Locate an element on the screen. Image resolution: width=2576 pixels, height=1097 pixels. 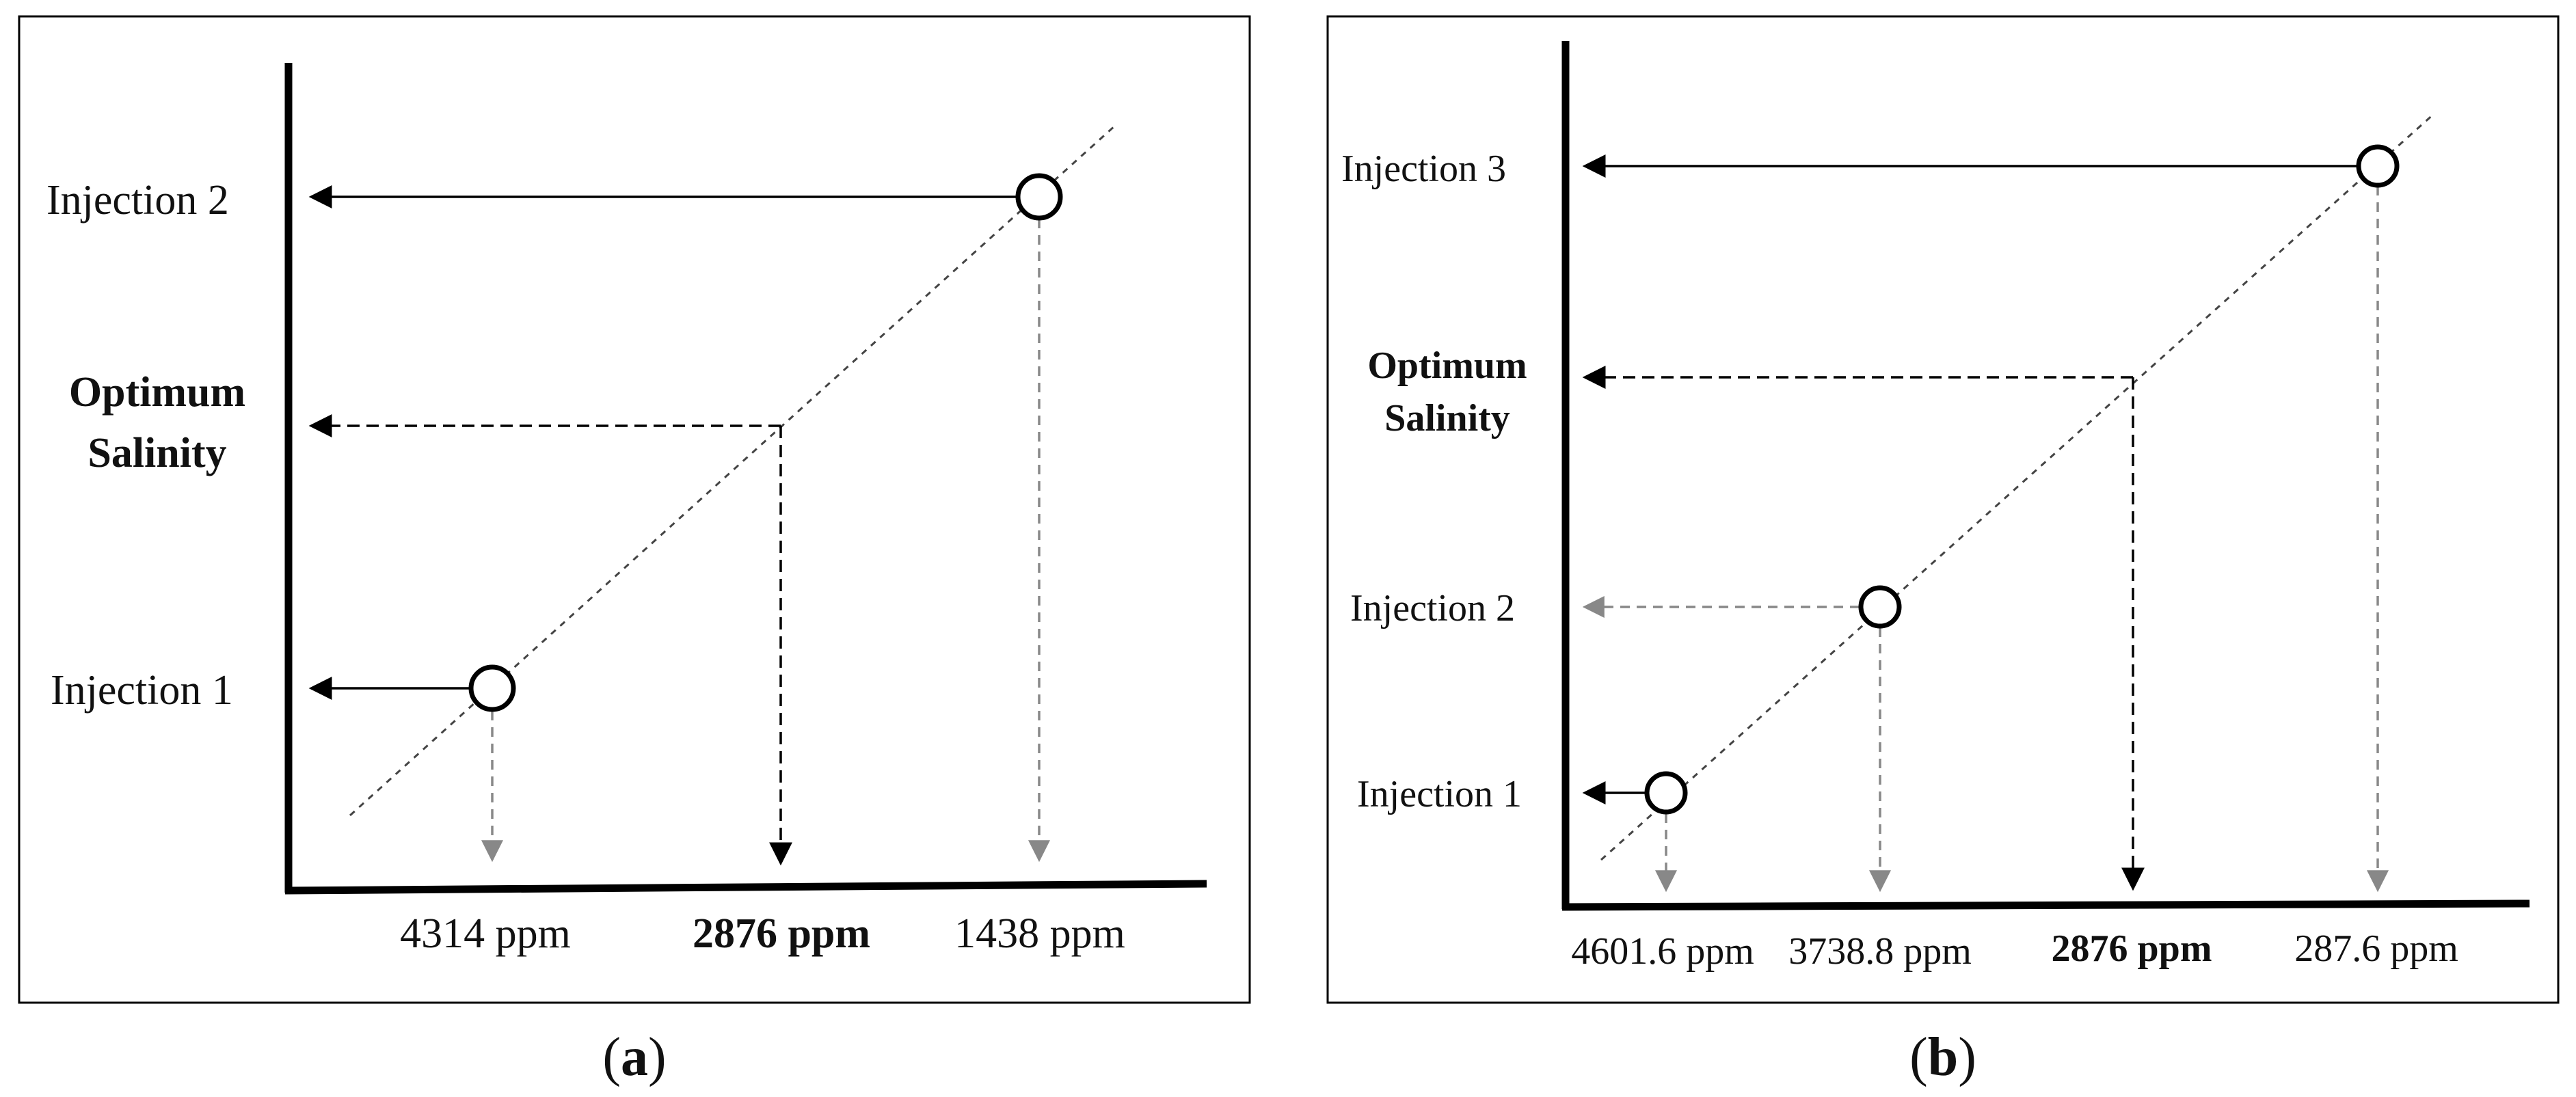
panel-b-caption: (b) is located at coordinates (1942, 1057).